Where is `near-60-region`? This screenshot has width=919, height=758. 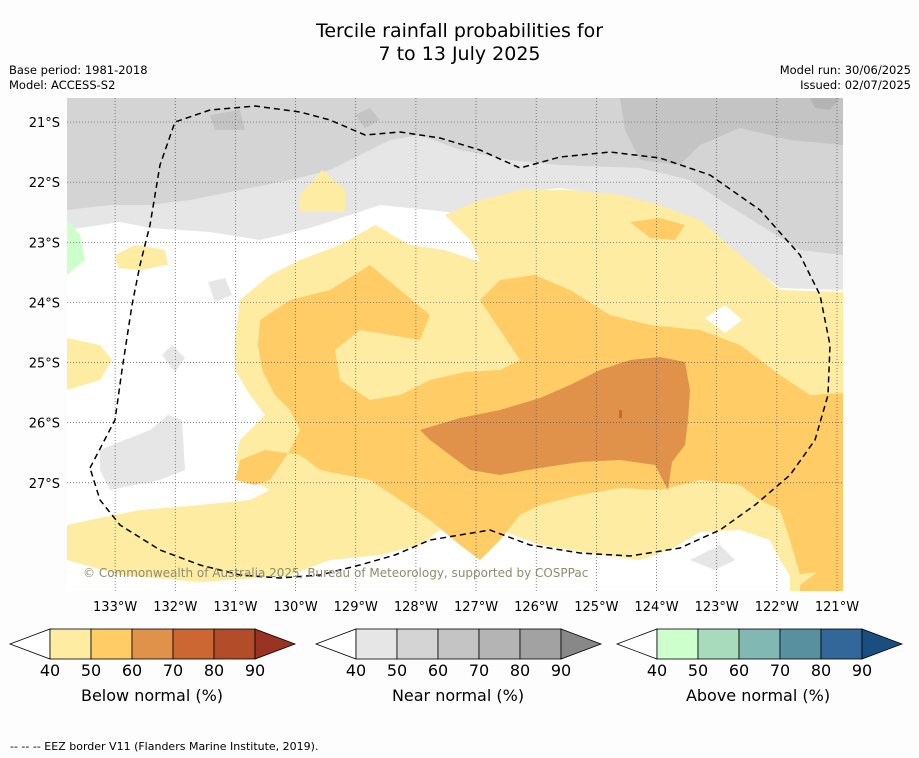 near-60-region is located at coordinates (731, 131).